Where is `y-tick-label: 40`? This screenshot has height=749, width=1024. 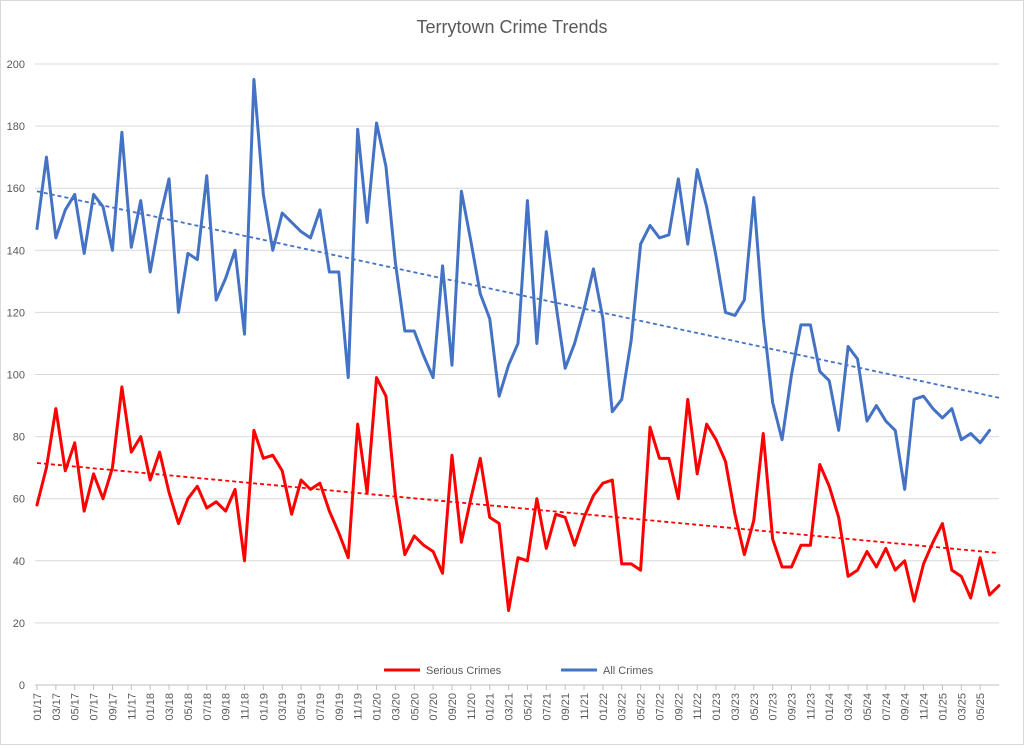 y-tick-label: 40 is located at coordinates (19, 562).